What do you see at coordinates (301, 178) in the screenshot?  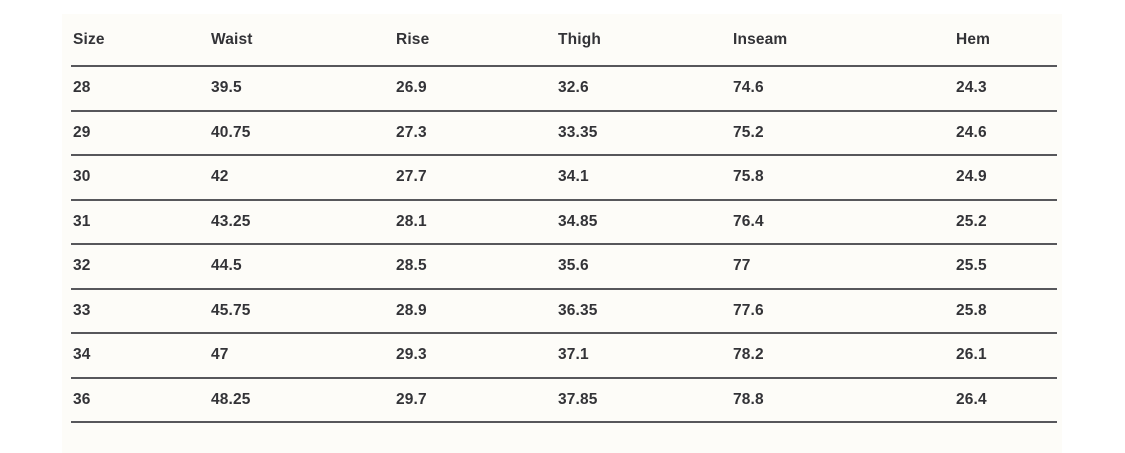 I see `cell-waist: 42` at bounding box center [301, 178].